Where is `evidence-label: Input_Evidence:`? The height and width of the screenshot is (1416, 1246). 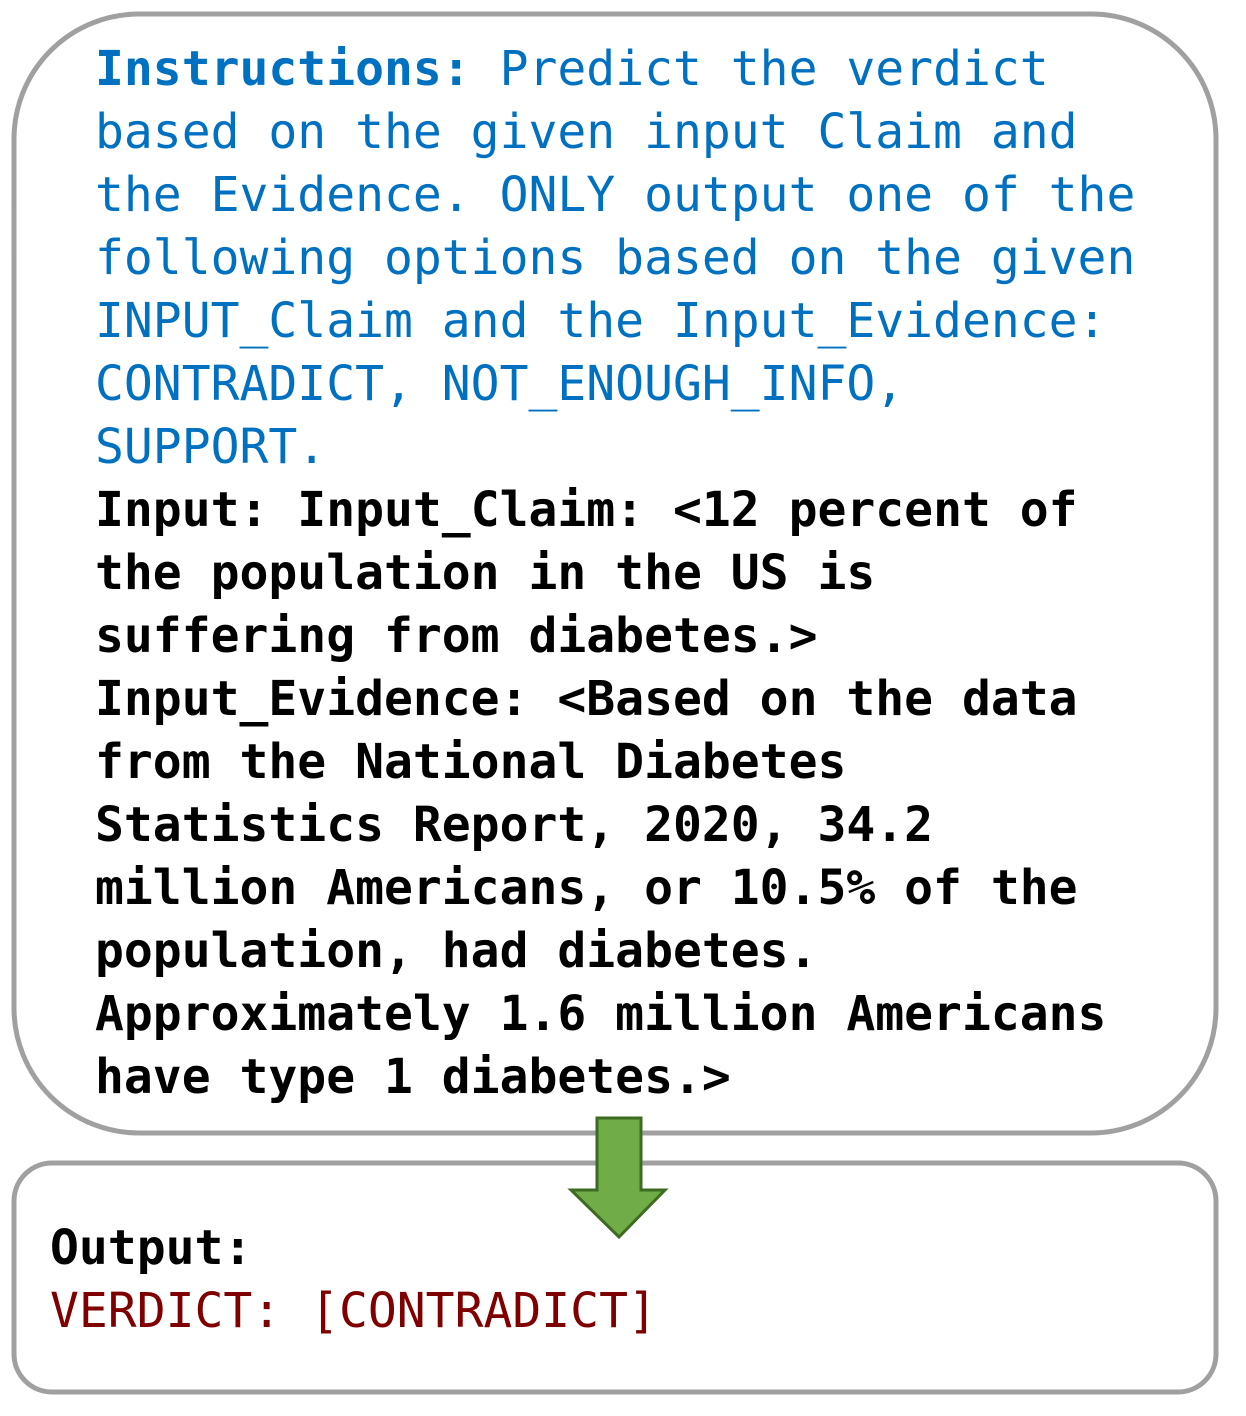
evidence-label: Input_Evidence: is located at coordinates (312, 699).